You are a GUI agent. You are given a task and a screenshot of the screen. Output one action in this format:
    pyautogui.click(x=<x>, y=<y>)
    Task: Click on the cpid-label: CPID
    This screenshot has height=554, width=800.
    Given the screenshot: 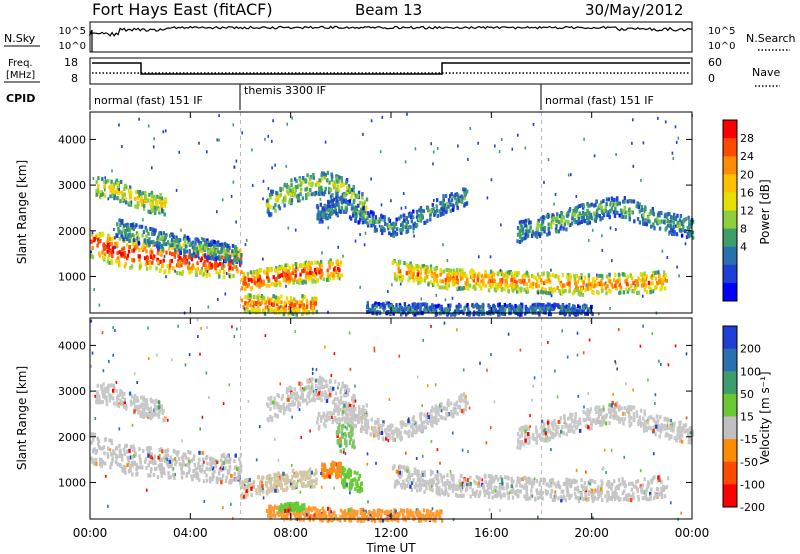 What is the action you would take?
    pyautogui.click(x=20, y=98)
    